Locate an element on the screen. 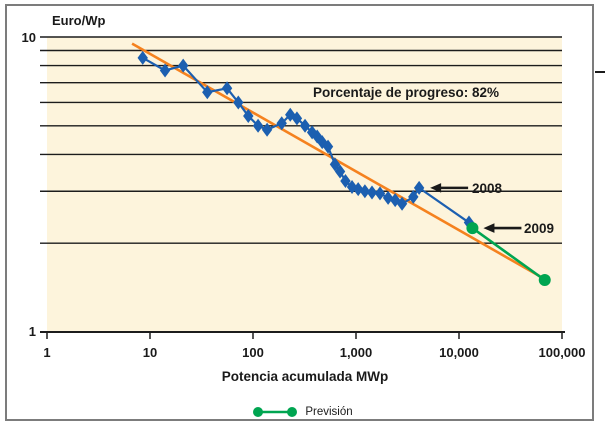 The height and width of the screenshot is (432, 605). annotation-2008-label: 2008 is located at coordinates (487, 188).